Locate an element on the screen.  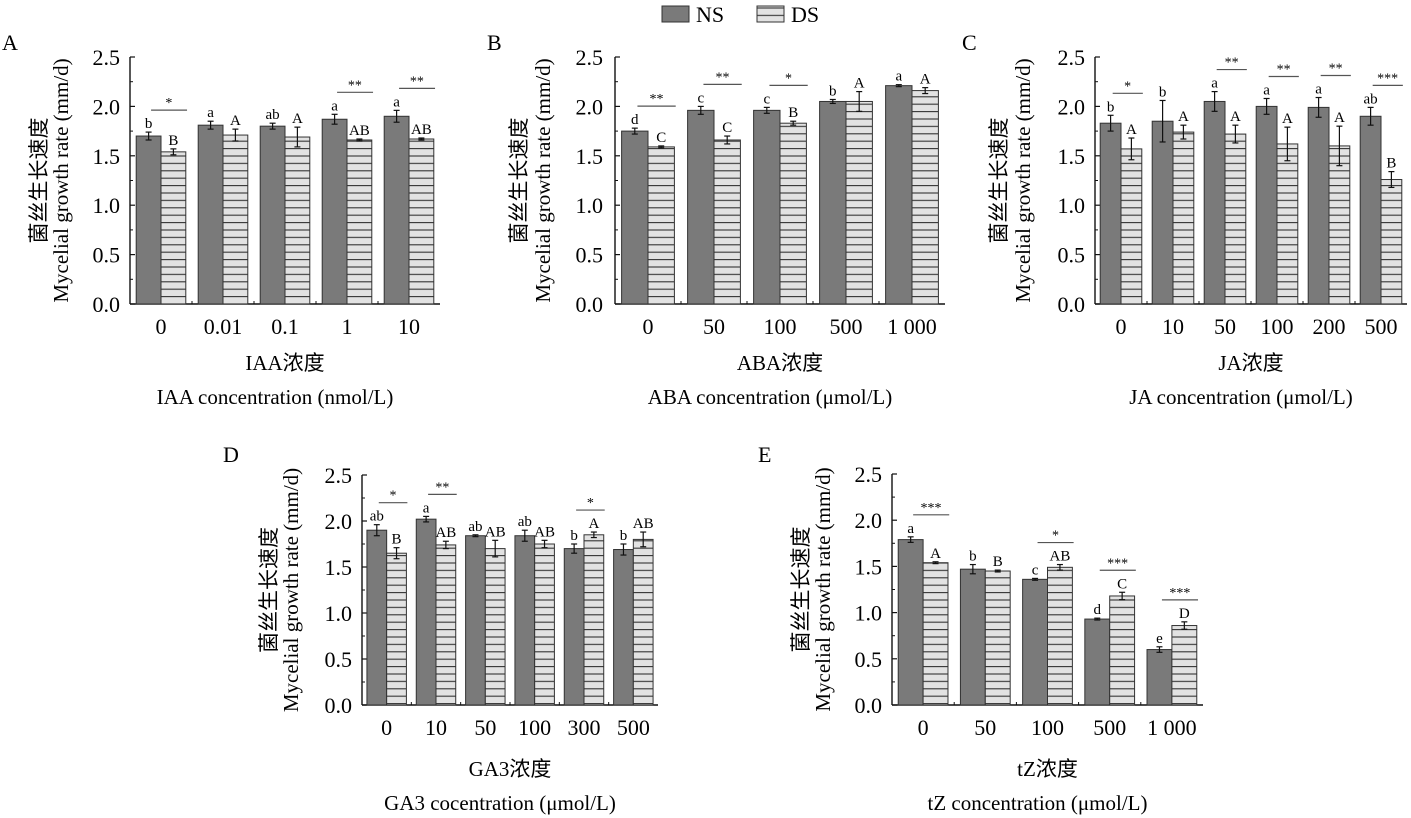
x-tick-label: 300 is located at coordinates (584, 727).